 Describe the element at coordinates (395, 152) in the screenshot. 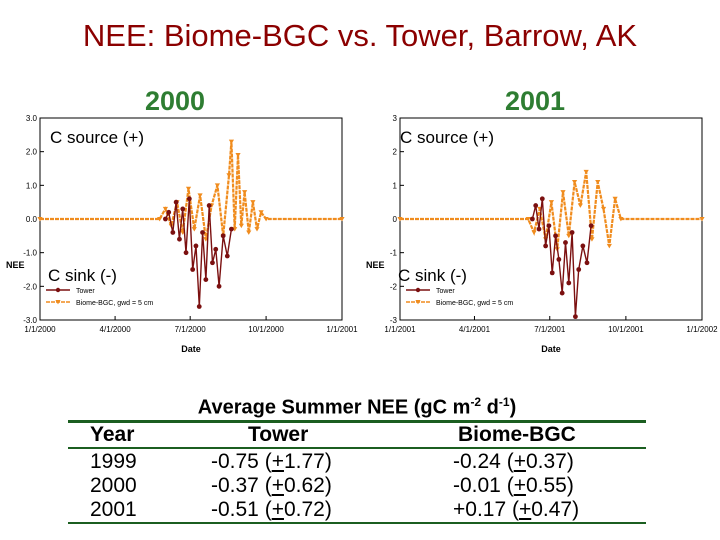

I see `y-tick-label: 2` at that location.